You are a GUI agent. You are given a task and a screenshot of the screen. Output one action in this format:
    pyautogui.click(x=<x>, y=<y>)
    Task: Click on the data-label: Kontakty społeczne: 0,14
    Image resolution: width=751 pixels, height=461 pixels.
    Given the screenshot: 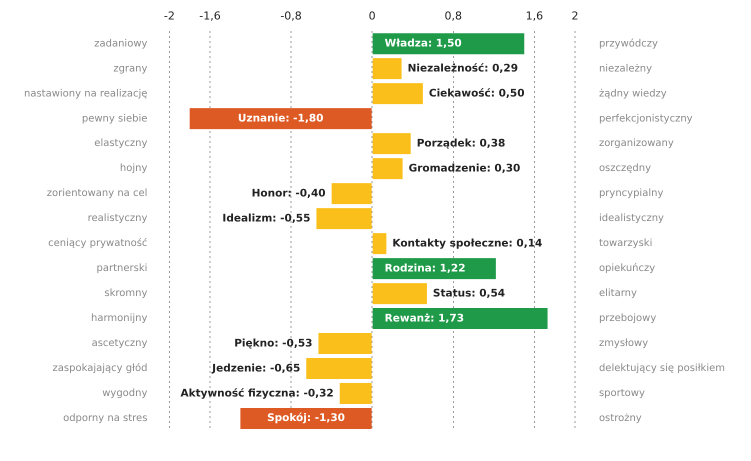 What is the action you would take?
    pyautogui.click(x=467, y=243)
    